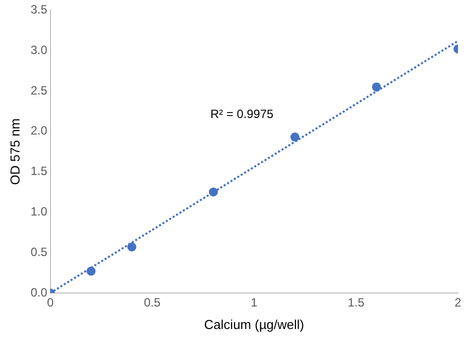 This screenshot has height=341, width=472. What do you see at coordinates (39, 171) in the screenshot?
I see `y-tick-label: 1.5` at bounding box center [39, 171].